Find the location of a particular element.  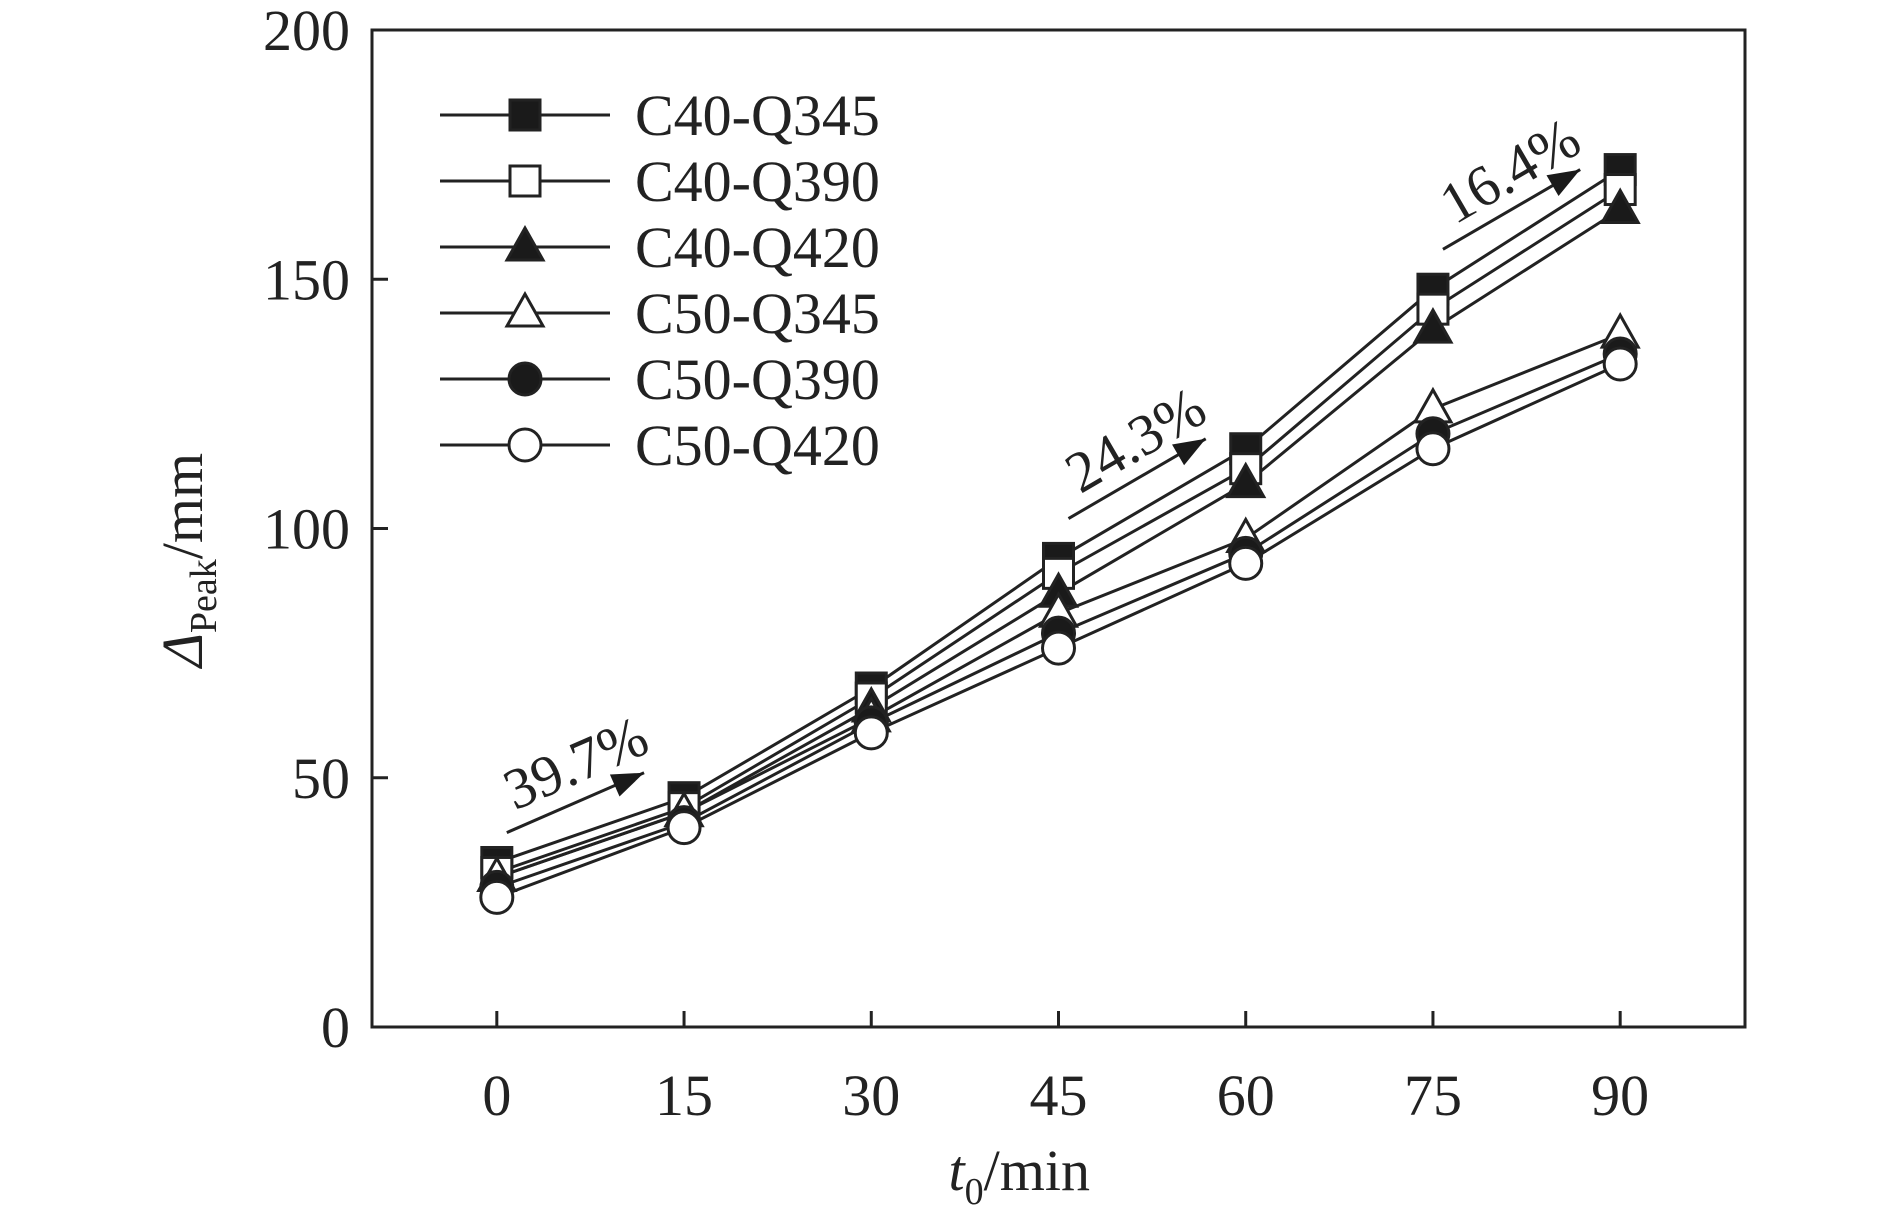

data-point-circle-filled is located at coordinates (525, 379).